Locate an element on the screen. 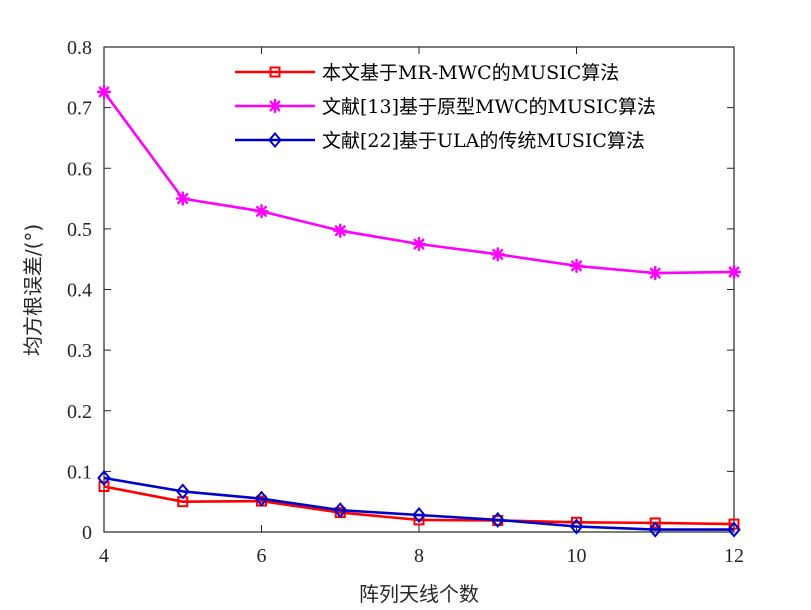 This screenshot has height=610, width=811. y-tick-label: 0.2 is located at coordinates (79, 412).